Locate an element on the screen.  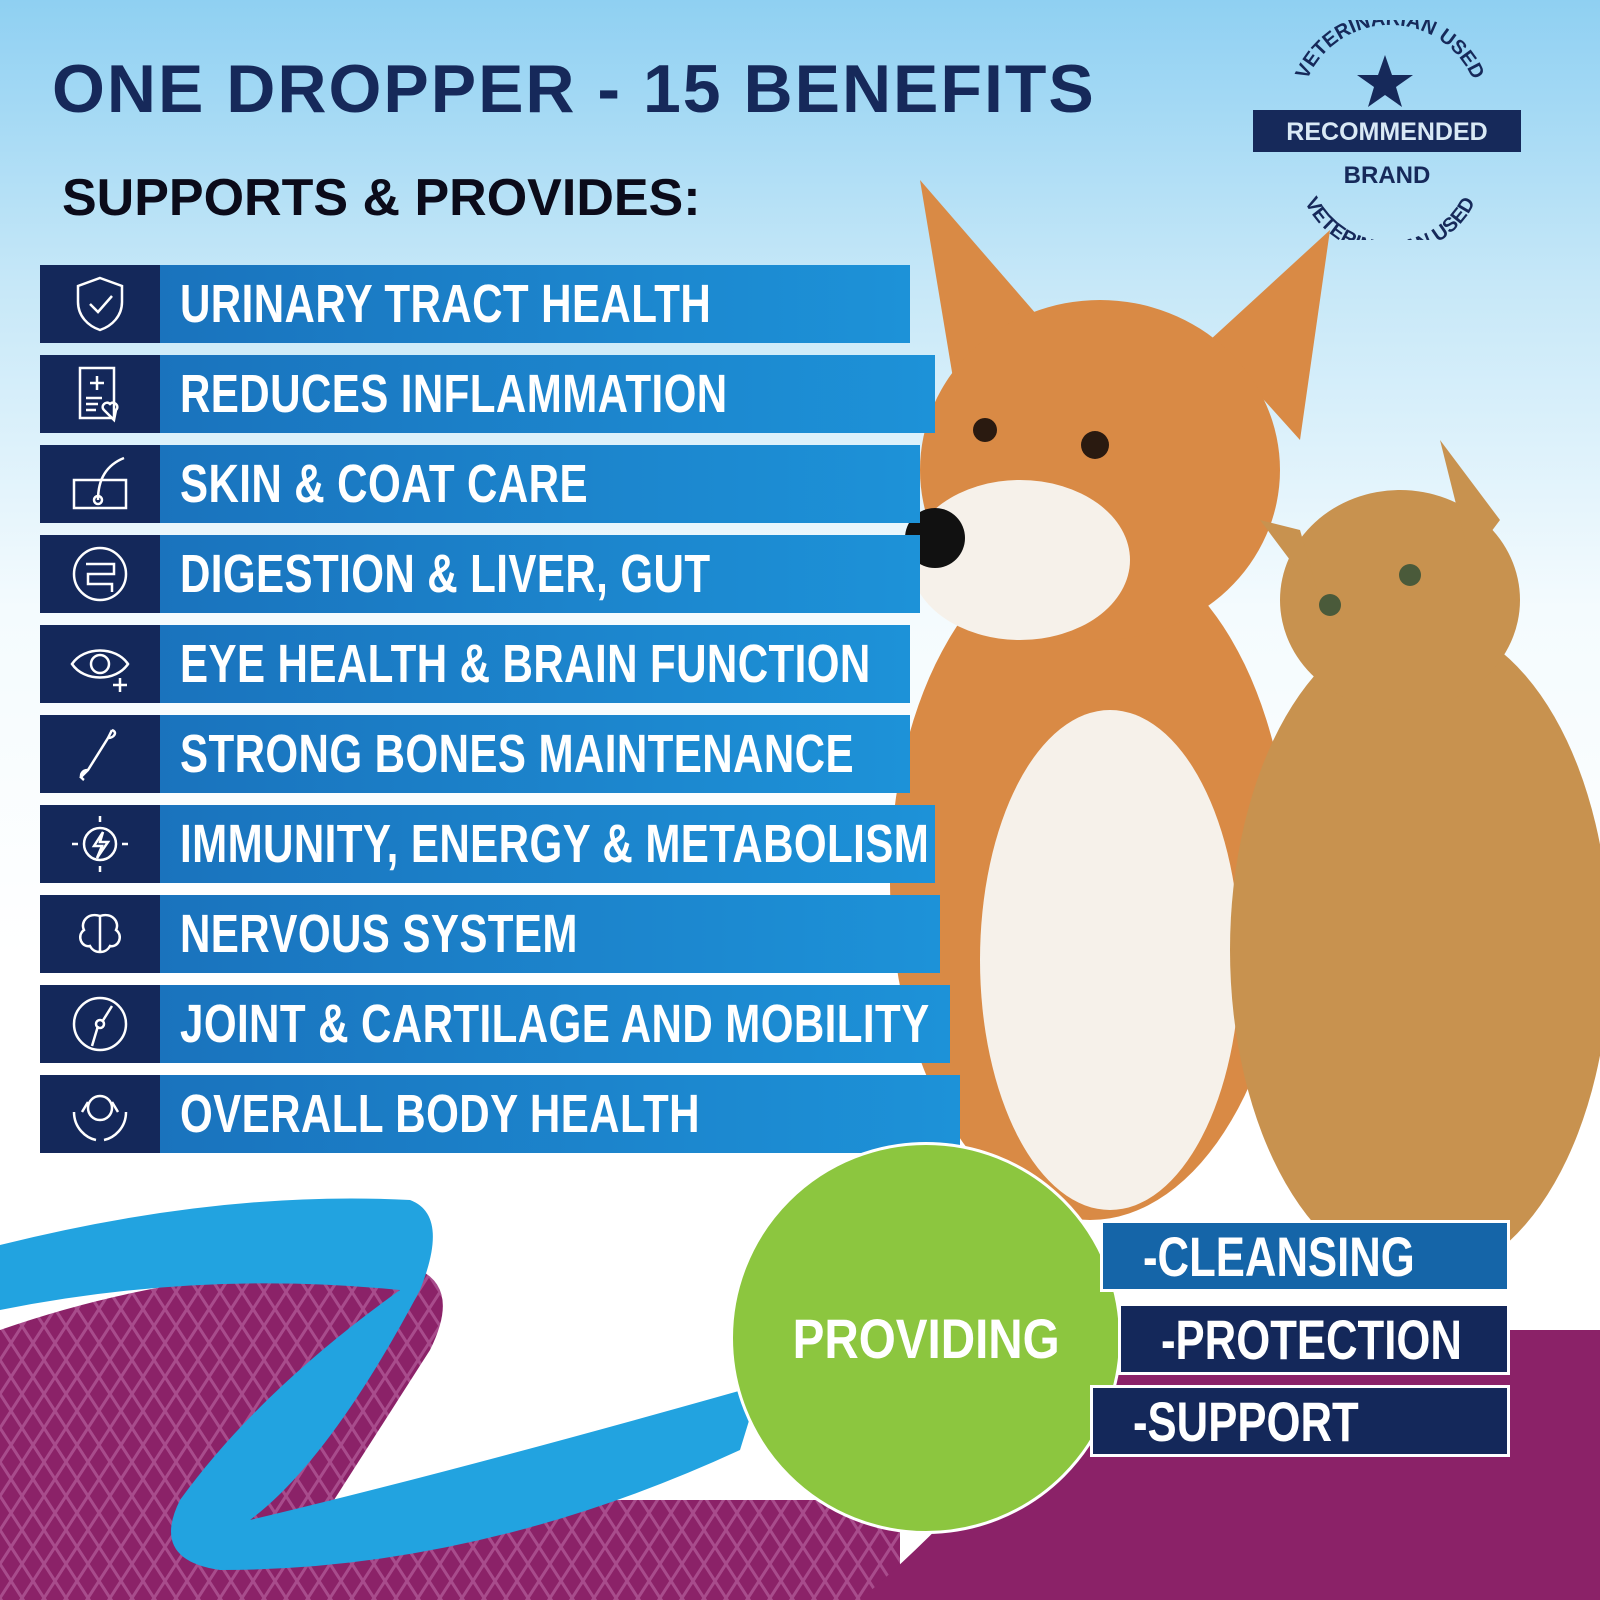
svg-text: VETERINARIAN USED is located at coordinates (1390, 216).